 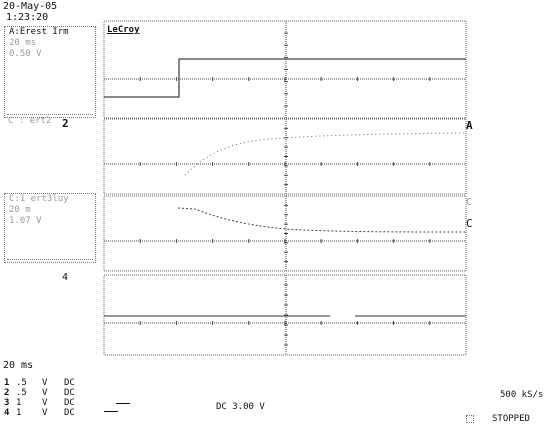 What do you see at coordinates (123, 403) in the screenshot?
I see `trigger-level-high` at bounding box center [123, 403].